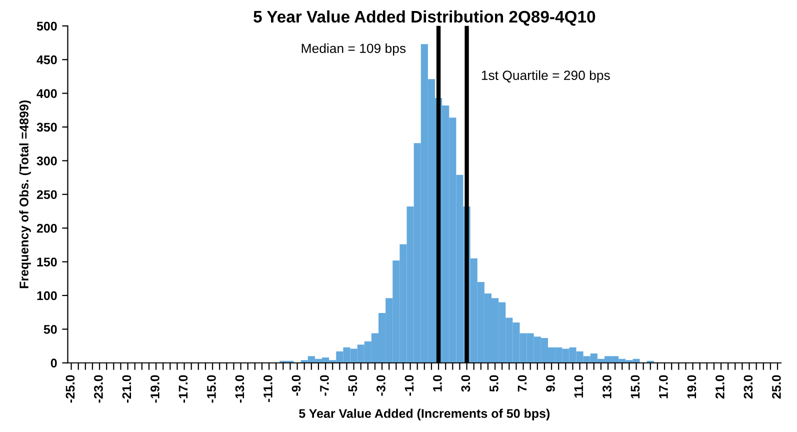 This screenshot has height=432, width=797. What do you see at coordinates (635, 386) in the screenshot?
I see `x-tick-label: 15.0` at bounding box center [635, 386].